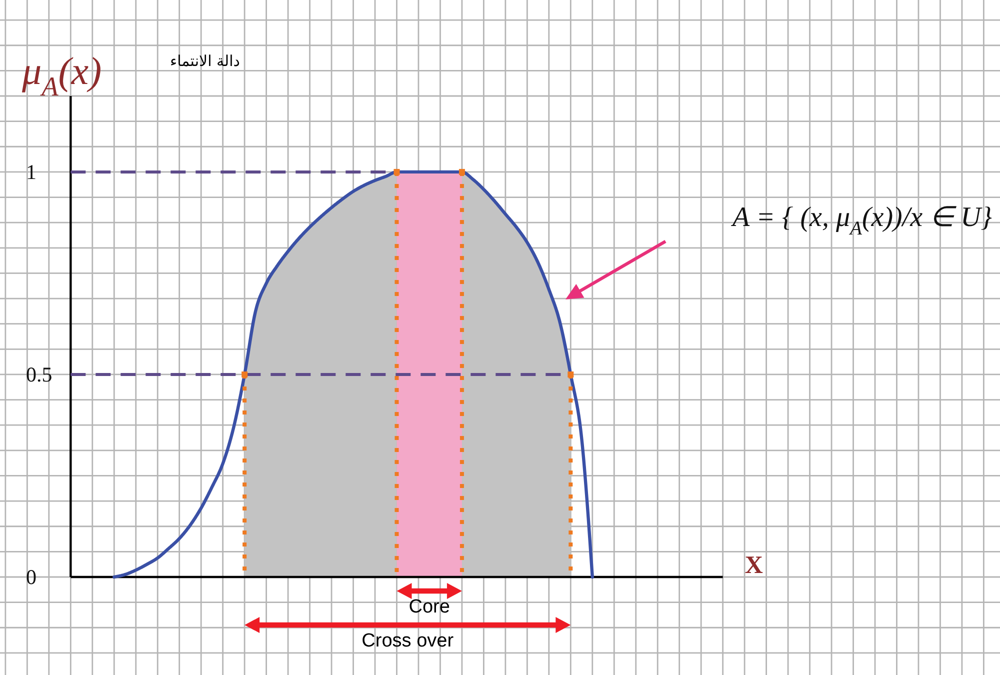 This screenshot has width=1000, height=675. I want to click on series-label: Core, so click(429, 607).